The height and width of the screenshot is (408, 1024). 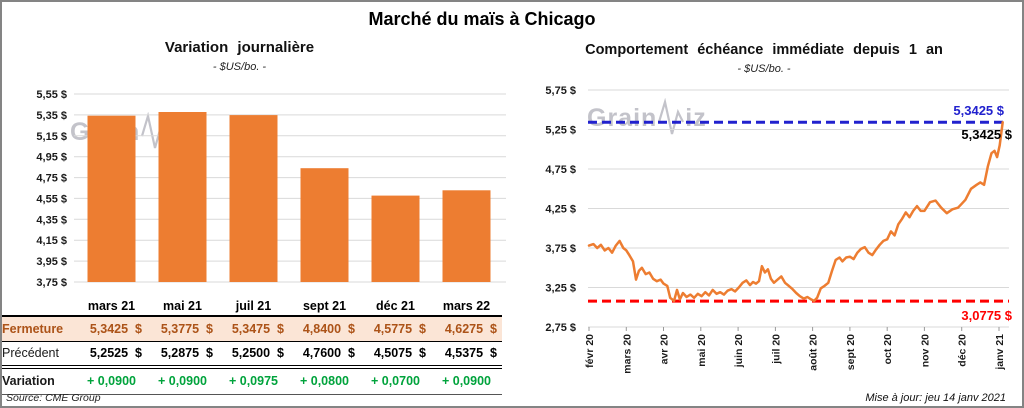 I want to click on left-chart-title: Variation journalière, so click(x=239, y=47).